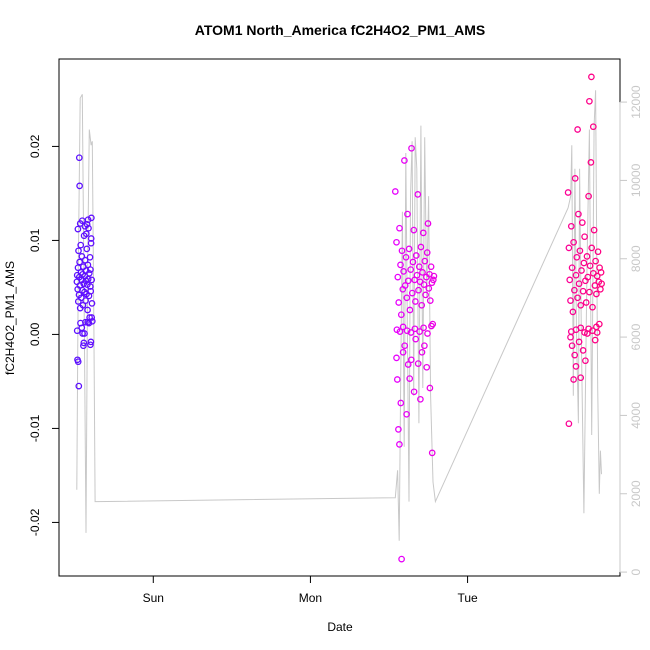 Image resolution: width=650 pixels, height=650 pixels. What do you see at coordinates (310, 598) in the screenshot?
I see `x-tick-label: Mon` at bounding box center [310, 598].